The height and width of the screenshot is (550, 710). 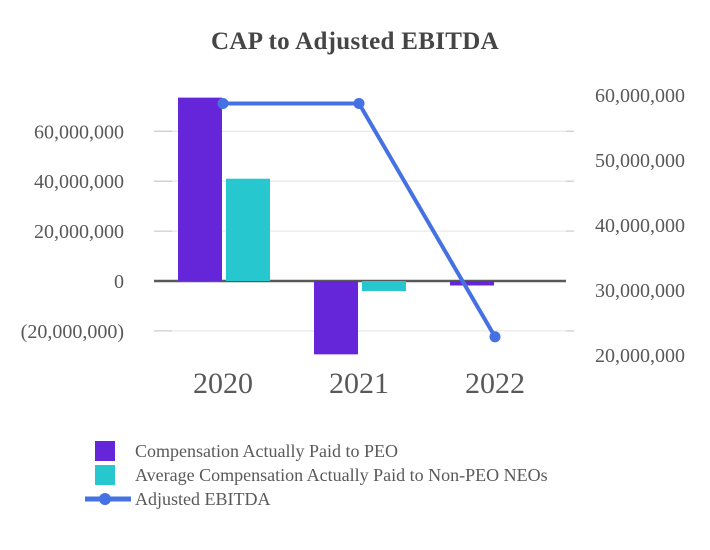 What do you see at coordinates (200, 189) in the screenshot?
I see `bar-2020-series0` at bounding box center [200, 189].